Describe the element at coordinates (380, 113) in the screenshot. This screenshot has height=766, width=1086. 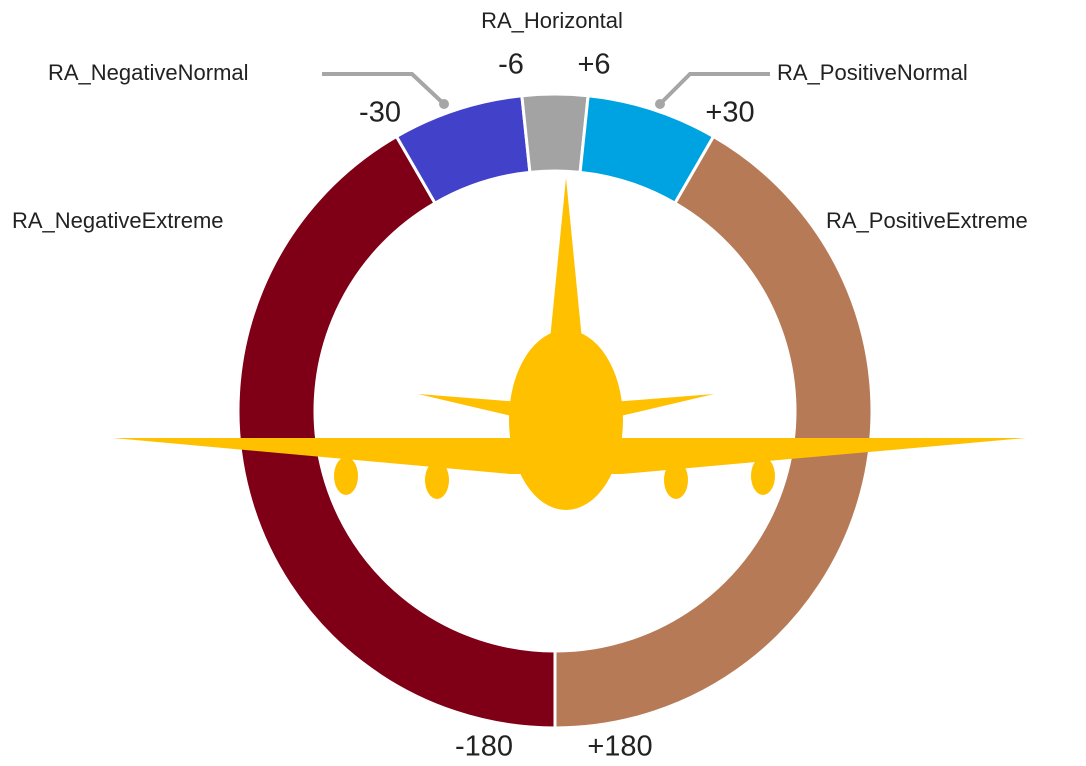
I see `boundary-label: -30` at that location.